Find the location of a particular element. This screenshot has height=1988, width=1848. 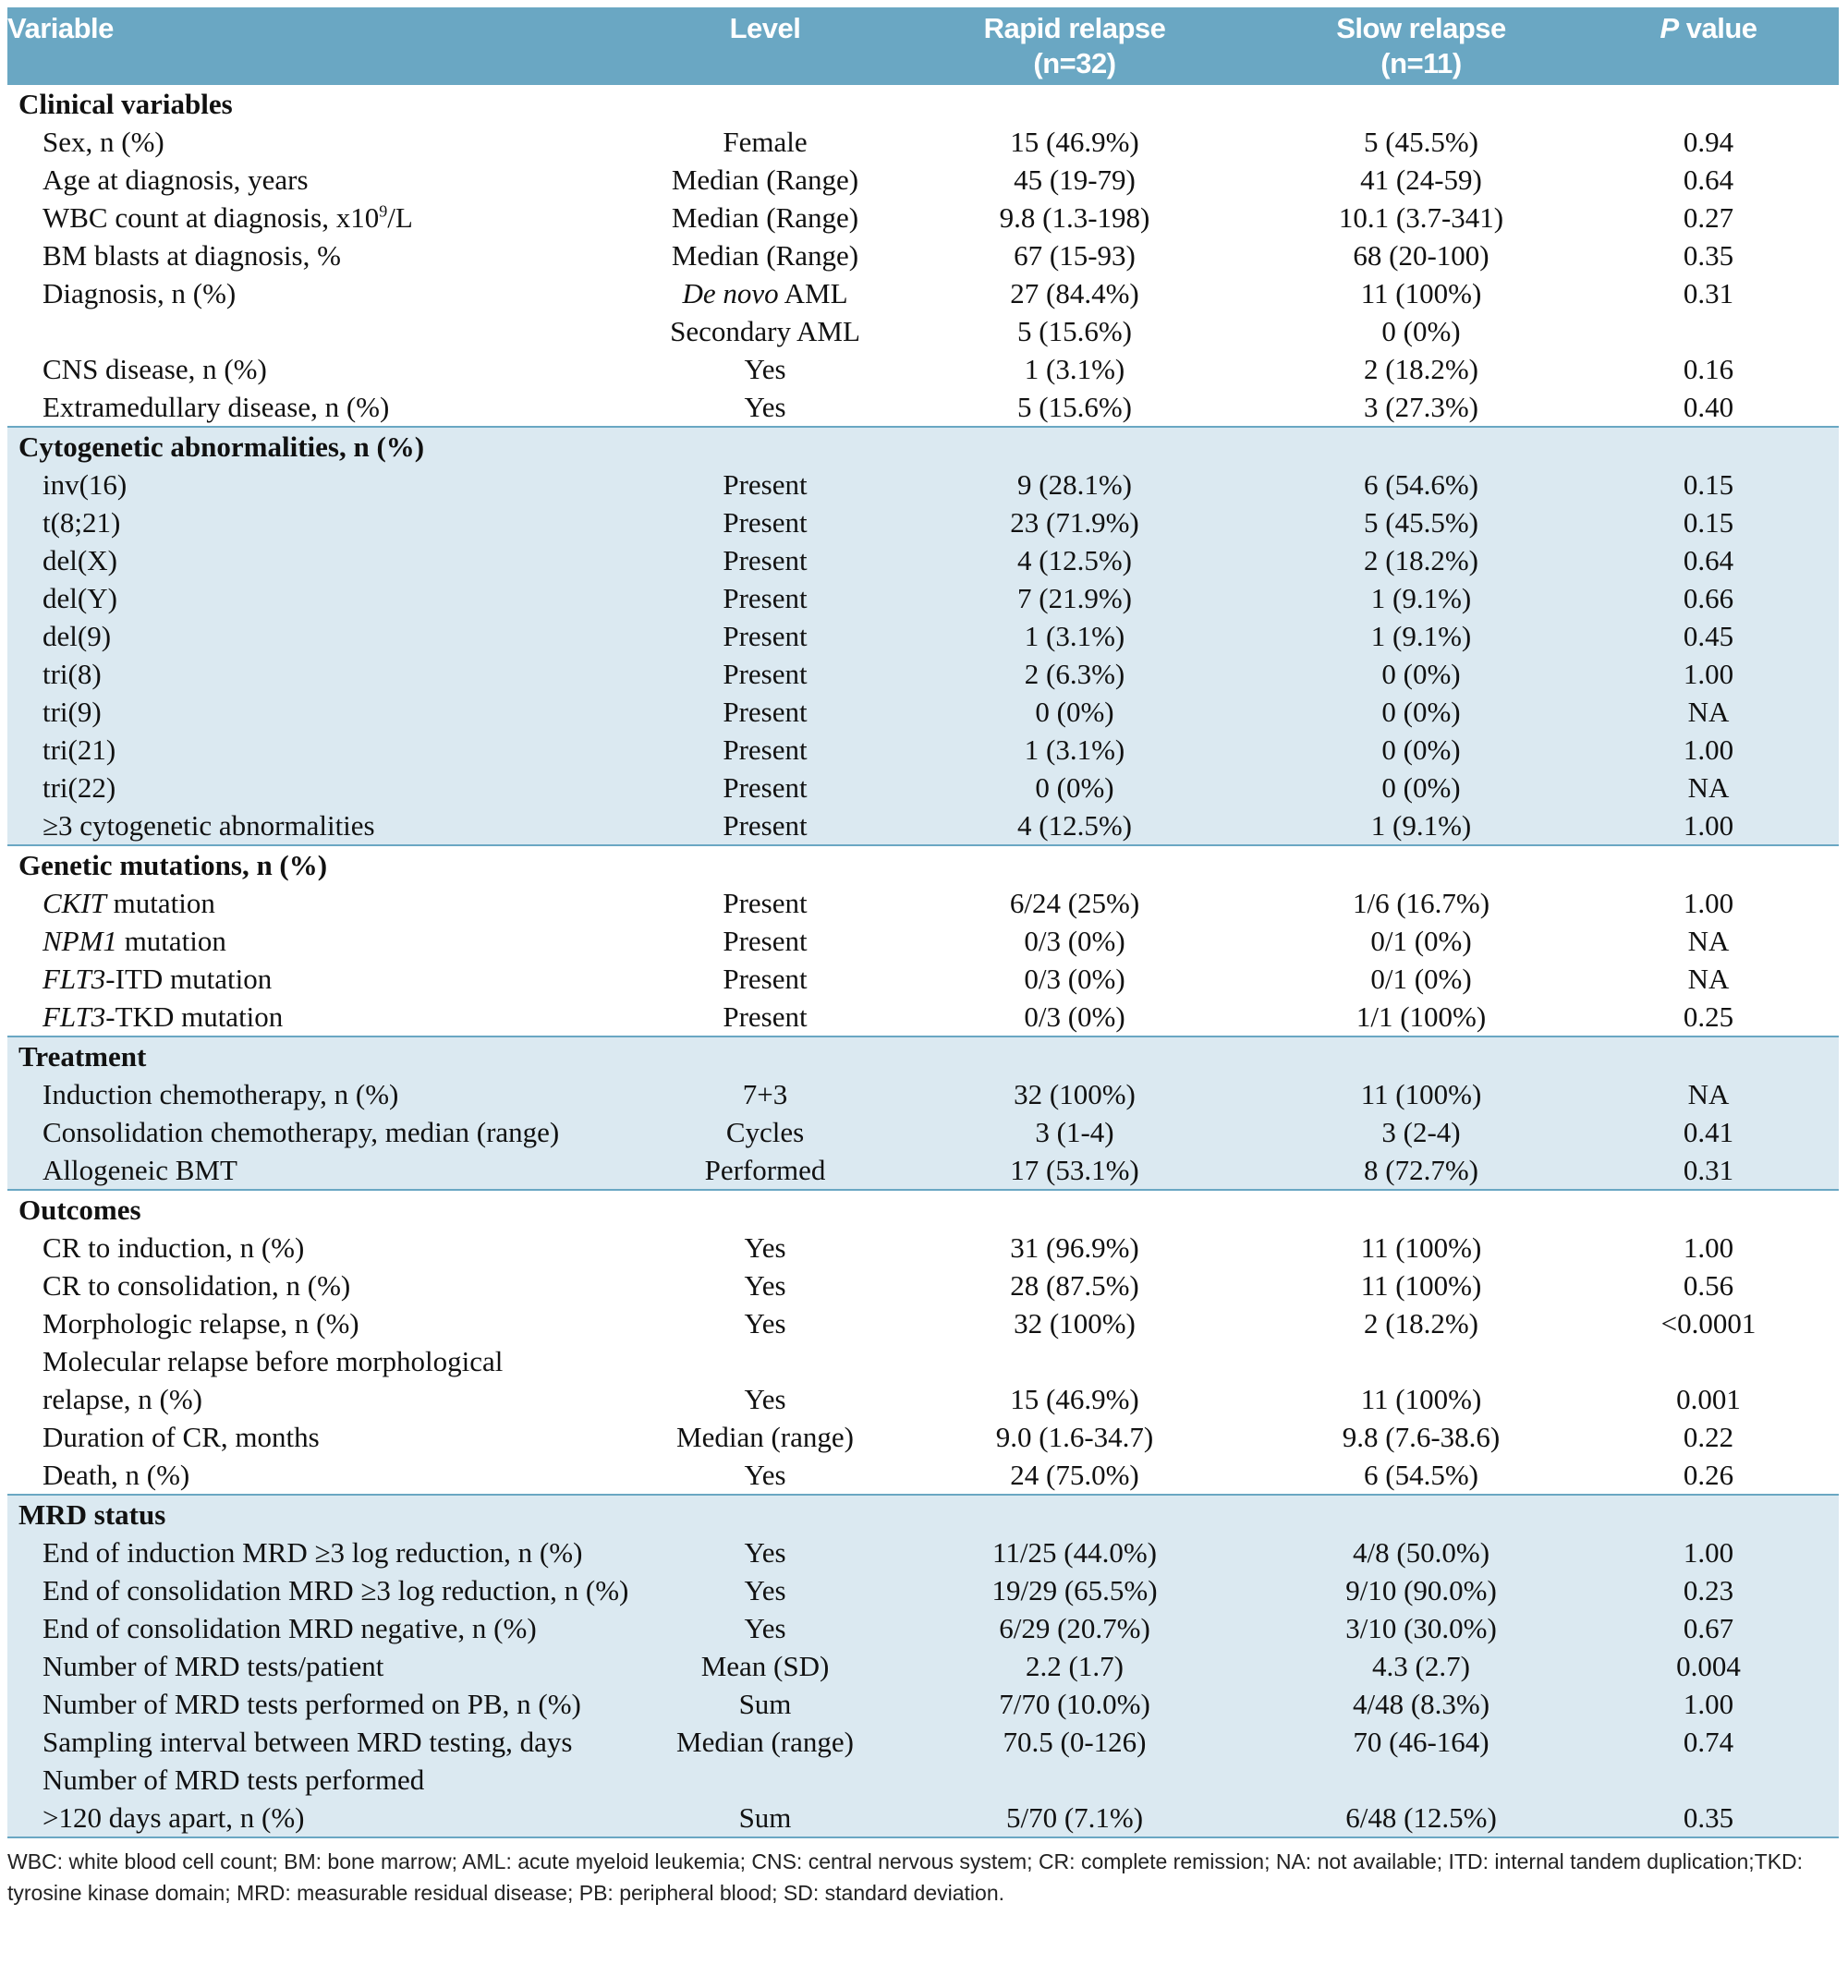

row-variable: tri(22) is located at coordinates (79, 787).